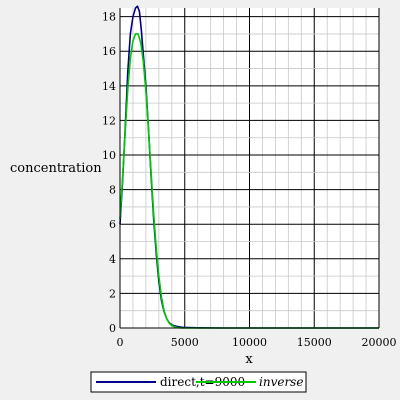  I want to click on x-tick-label: 5000, so click(185, 342).